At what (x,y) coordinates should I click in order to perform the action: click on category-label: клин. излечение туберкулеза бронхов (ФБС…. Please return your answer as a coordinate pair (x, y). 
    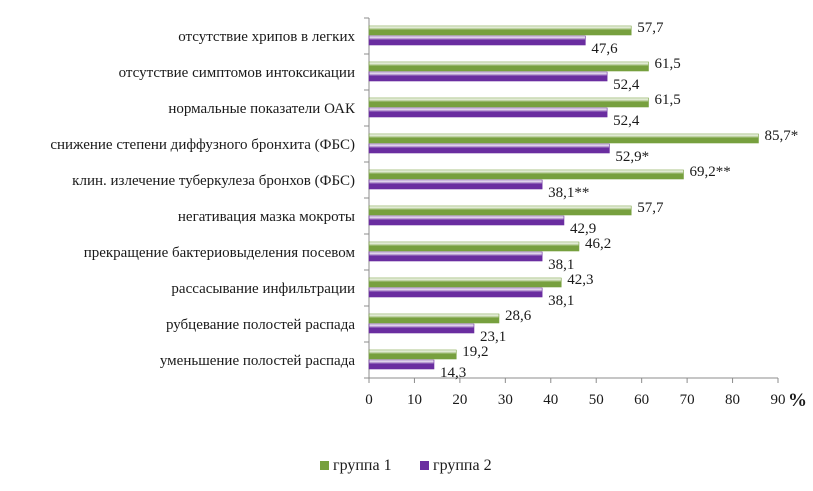
    Looking at the image, I should click on (213, 181).